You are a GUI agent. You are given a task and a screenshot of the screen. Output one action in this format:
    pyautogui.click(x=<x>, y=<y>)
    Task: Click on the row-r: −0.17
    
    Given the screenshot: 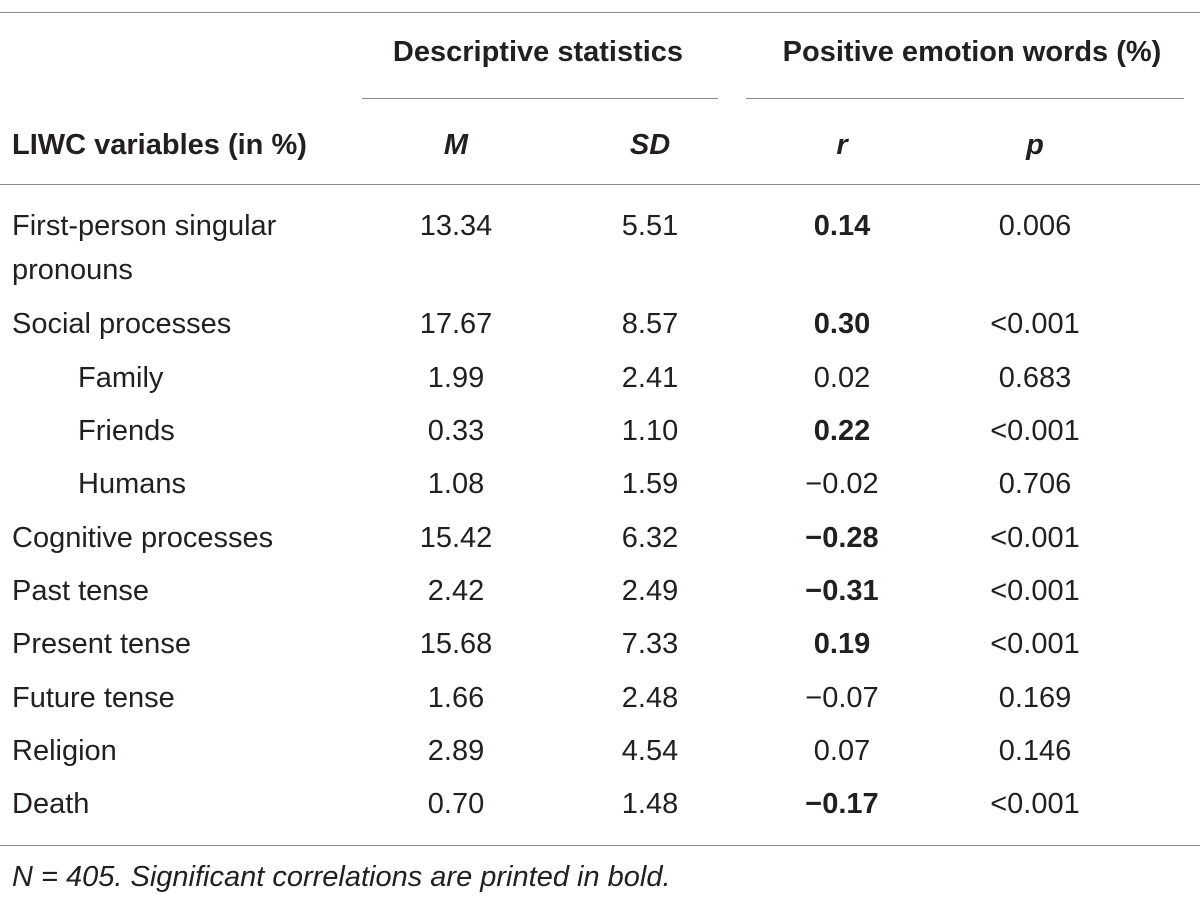 What is the action you would take?
    pyautogui.click(x=842, y=804)
    